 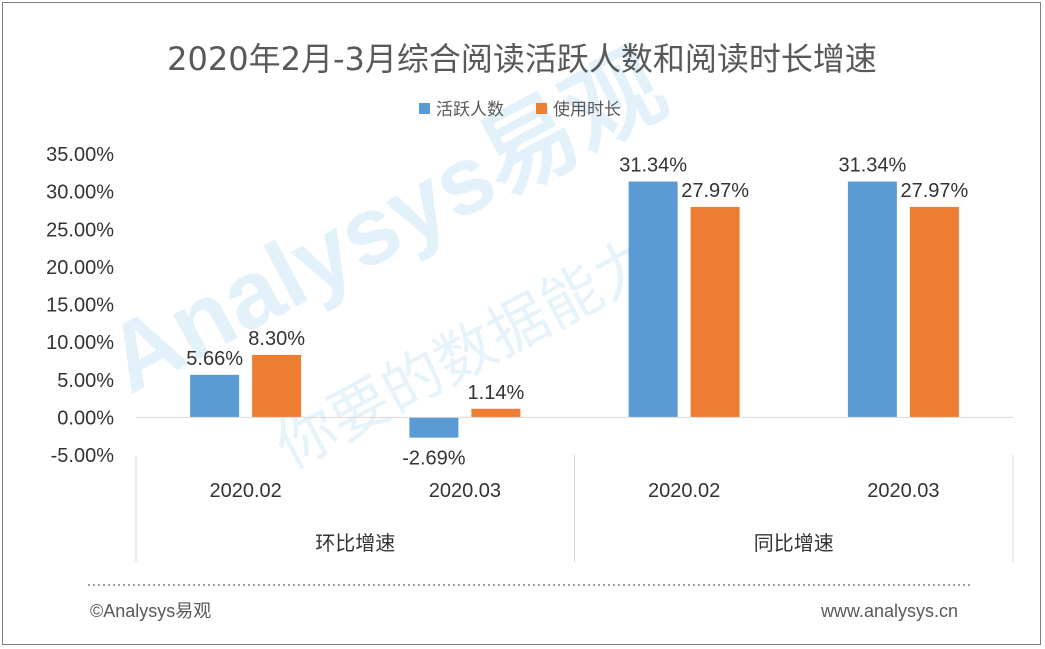 What do you see at coordinates (80, 268) in the screenshot?
I see `y-tick-label: 20.00%` at bounding box center [80, 268].